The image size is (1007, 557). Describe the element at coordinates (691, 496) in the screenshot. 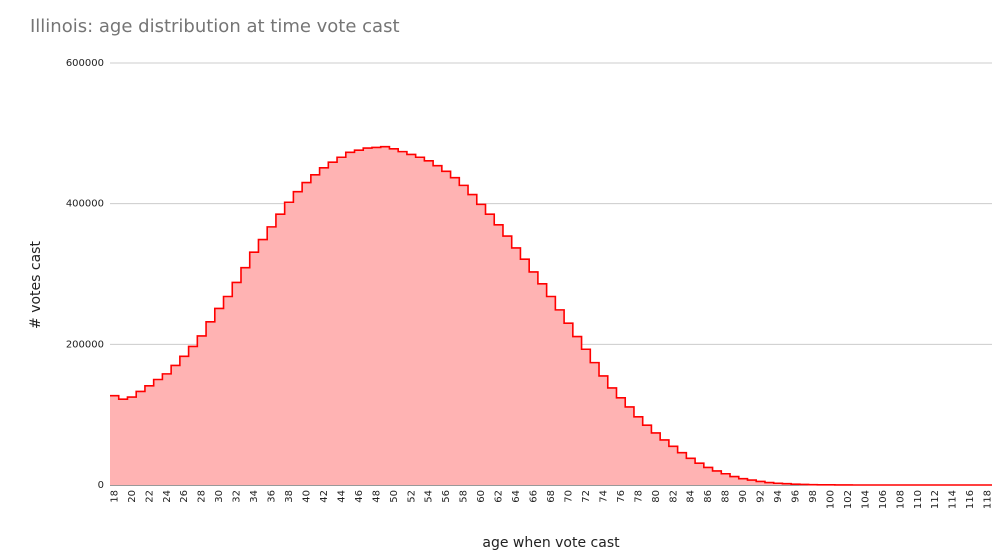

I see `x-tick-label: 84` at that location.